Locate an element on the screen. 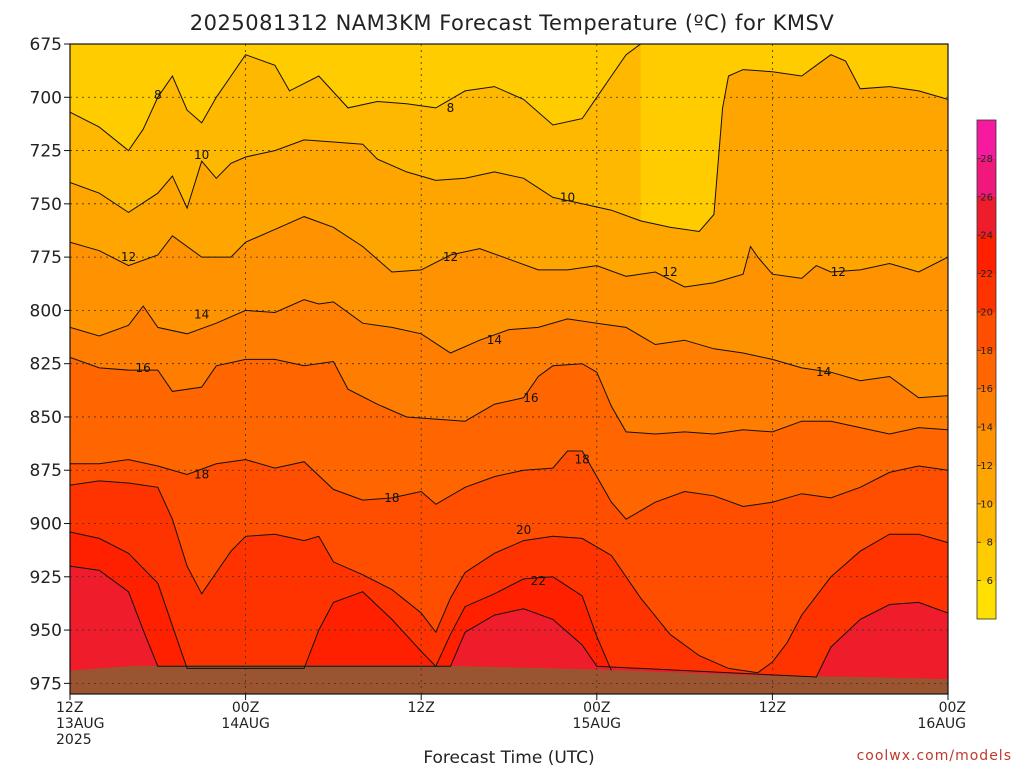  colorbar-tick-label: 12 is located at coordinates (986, 466).